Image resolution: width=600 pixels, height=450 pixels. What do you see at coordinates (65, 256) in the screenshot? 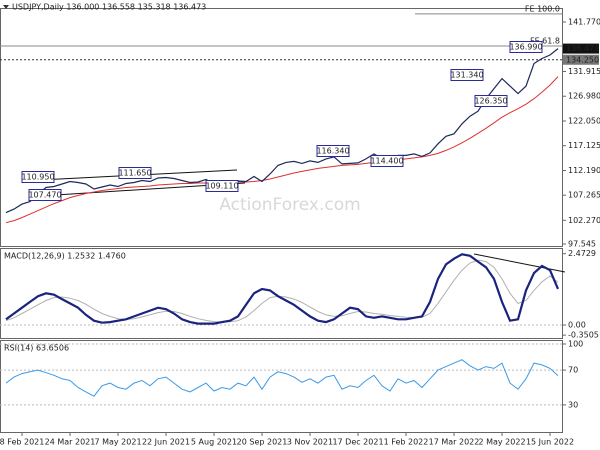
I see `macd-title: MACD(12,26,9) 1.2532 1.4760` at bounding box center [65, 256].